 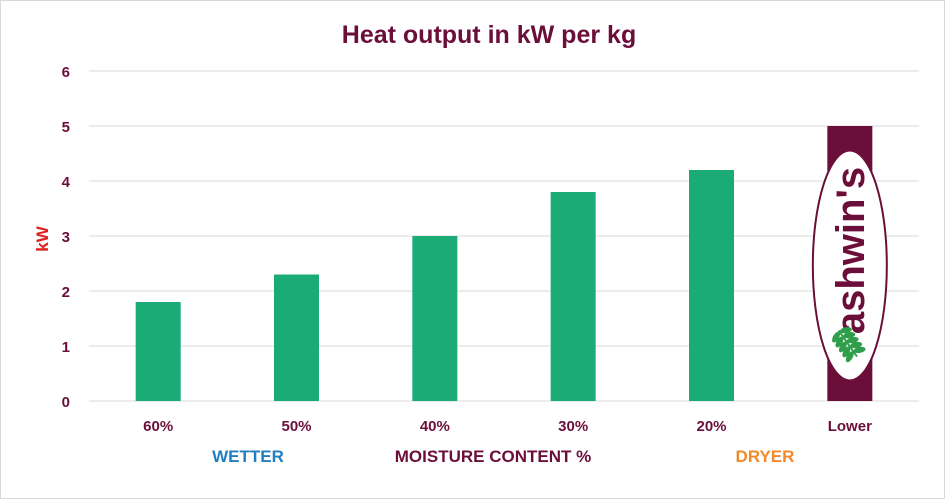 What do you see at coordinates (66, 347) in the screenshot?
I see `y-tick-label: 1` at bounding box center [66, 347].